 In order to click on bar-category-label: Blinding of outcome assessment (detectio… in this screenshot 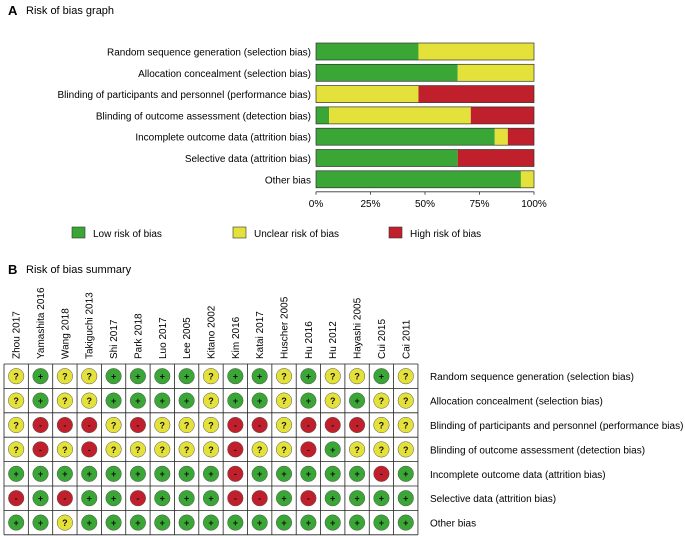, I will do `click(203, 116)`.